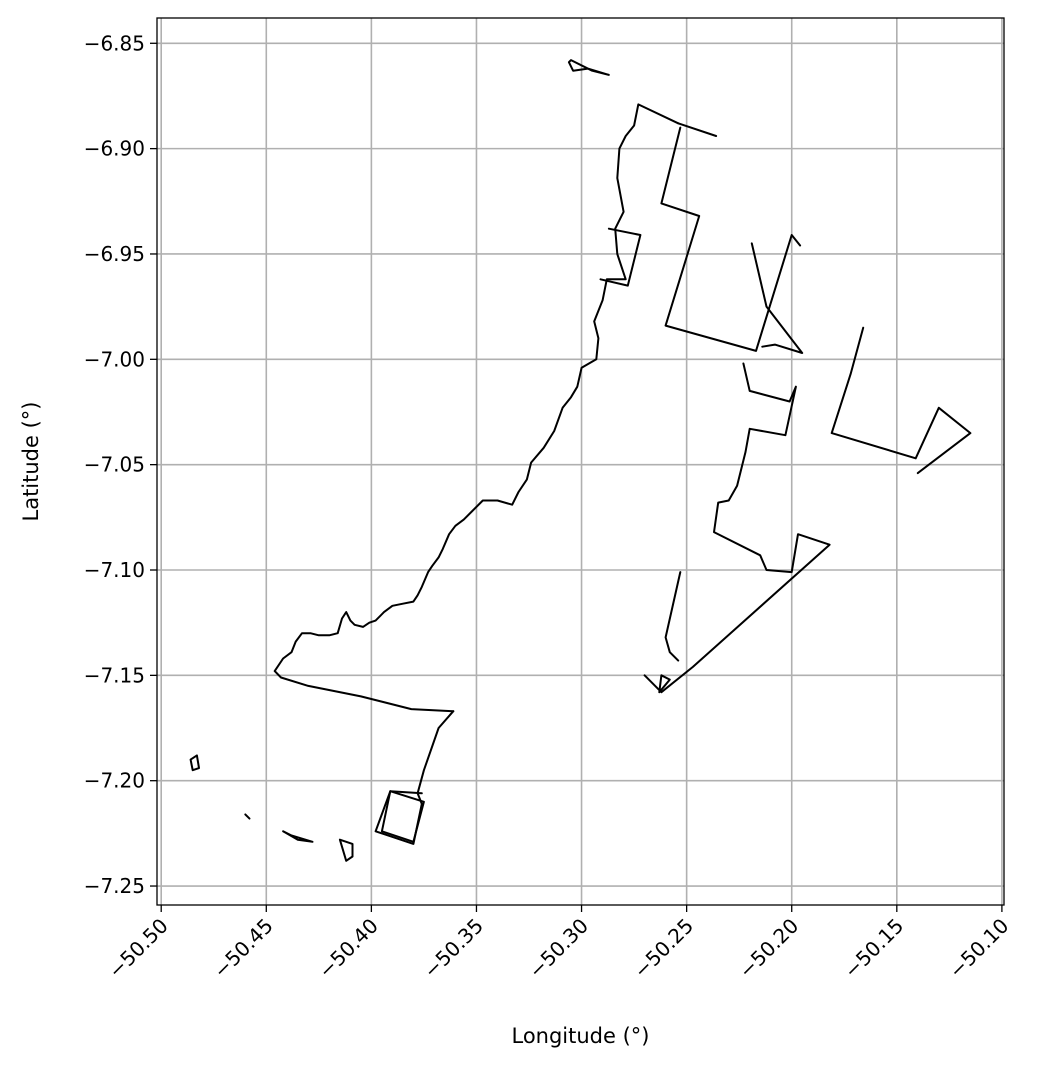  I want to click on y-tick-label-1: −6.90, so click(114, 149).